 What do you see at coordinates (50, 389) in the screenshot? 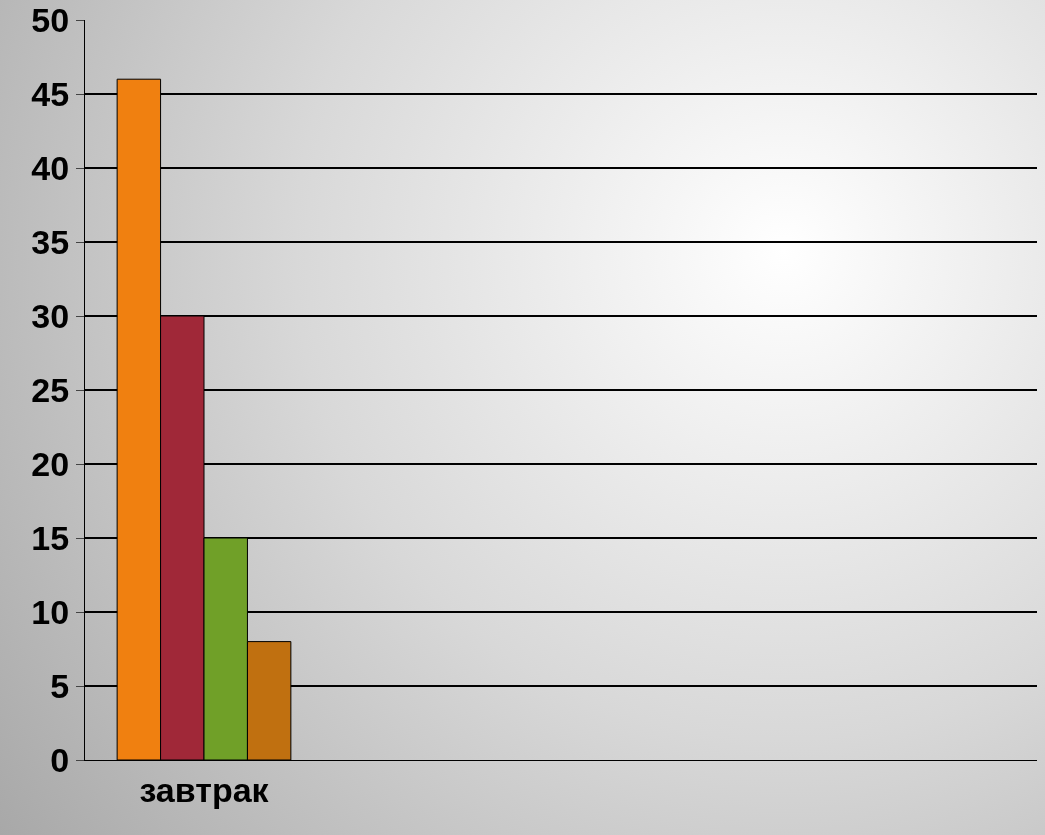
I see `y-tick-label: 25` at bounding box center [50, 389].